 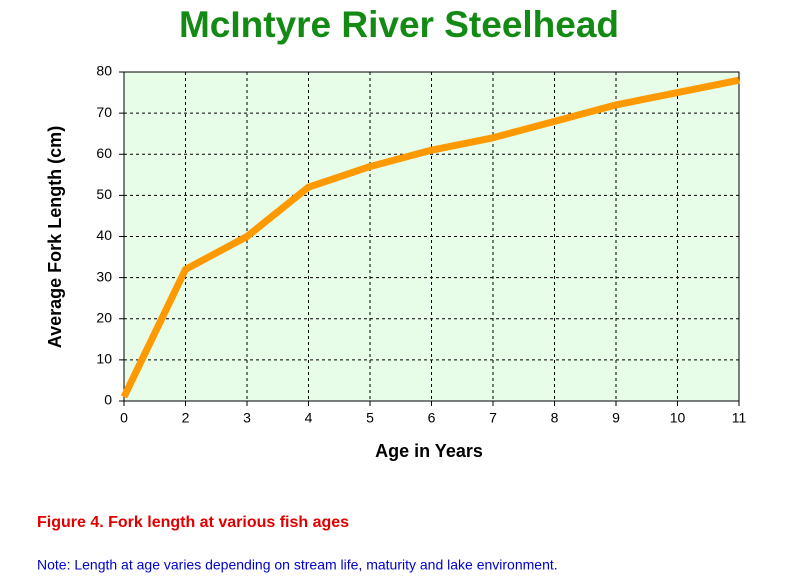 What do you see at coordinates (104, 235) in the screenshot?
I see `y-tick-label: 40` at bounding box center [104, 235].